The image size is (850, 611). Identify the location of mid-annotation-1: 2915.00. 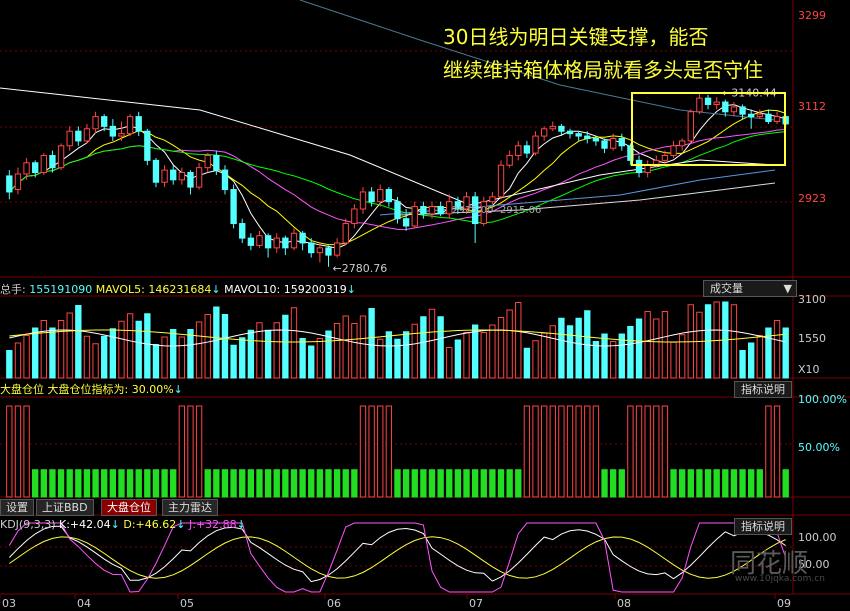
(472, 210).